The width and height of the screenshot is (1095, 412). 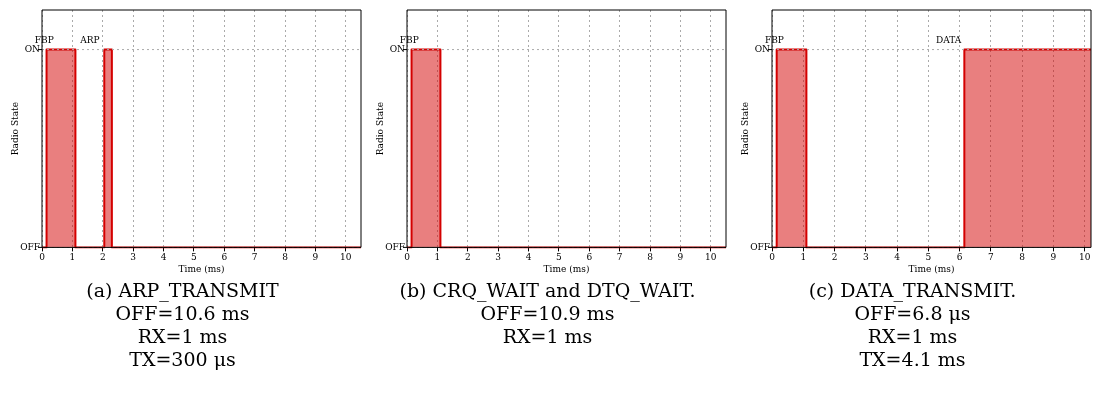 I want to click on text: OFF=10.6 ms RX=1 ms TX=300 μs, so click(x=182, y=336).